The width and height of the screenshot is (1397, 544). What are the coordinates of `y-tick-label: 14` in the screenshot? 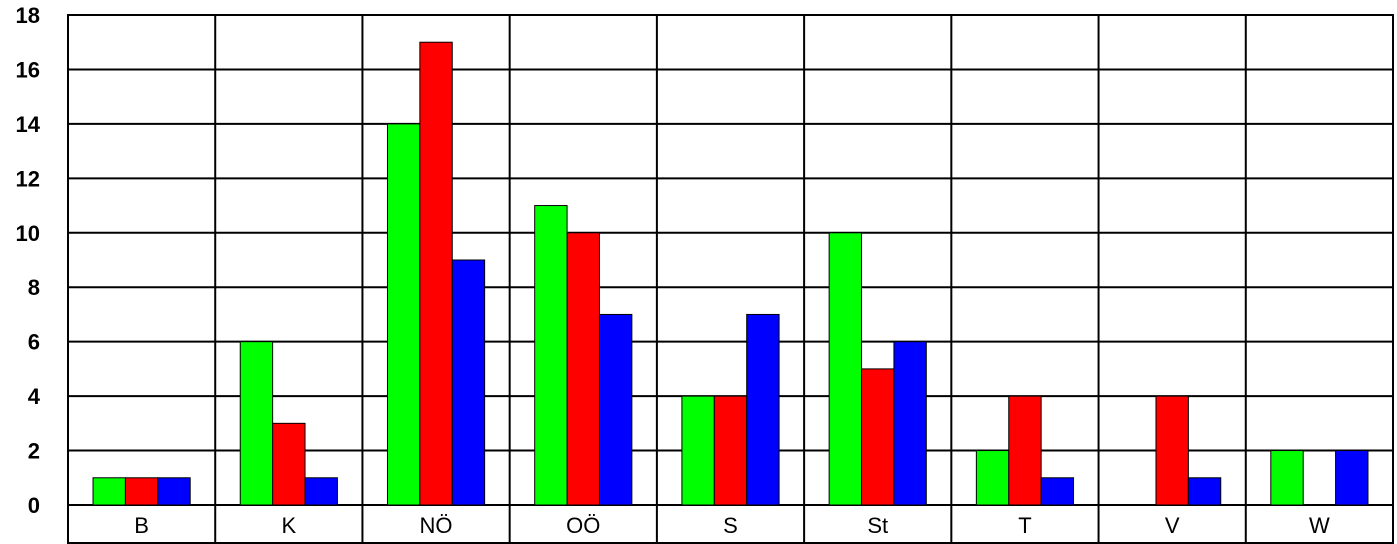 It's located at (28, 124).